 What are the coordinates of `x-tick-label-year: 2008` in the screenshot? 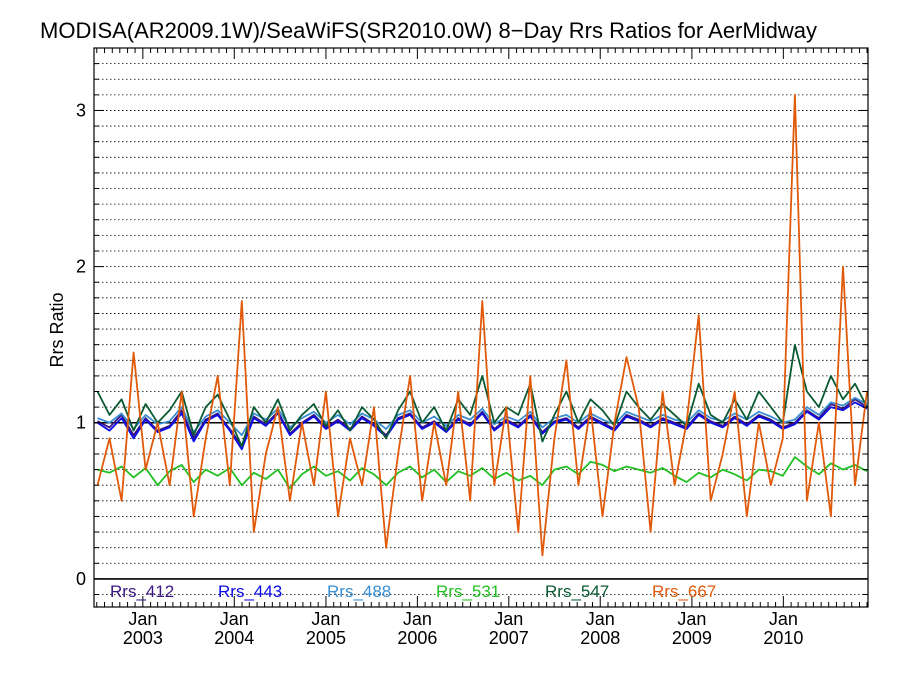 It's located at (600, 638).